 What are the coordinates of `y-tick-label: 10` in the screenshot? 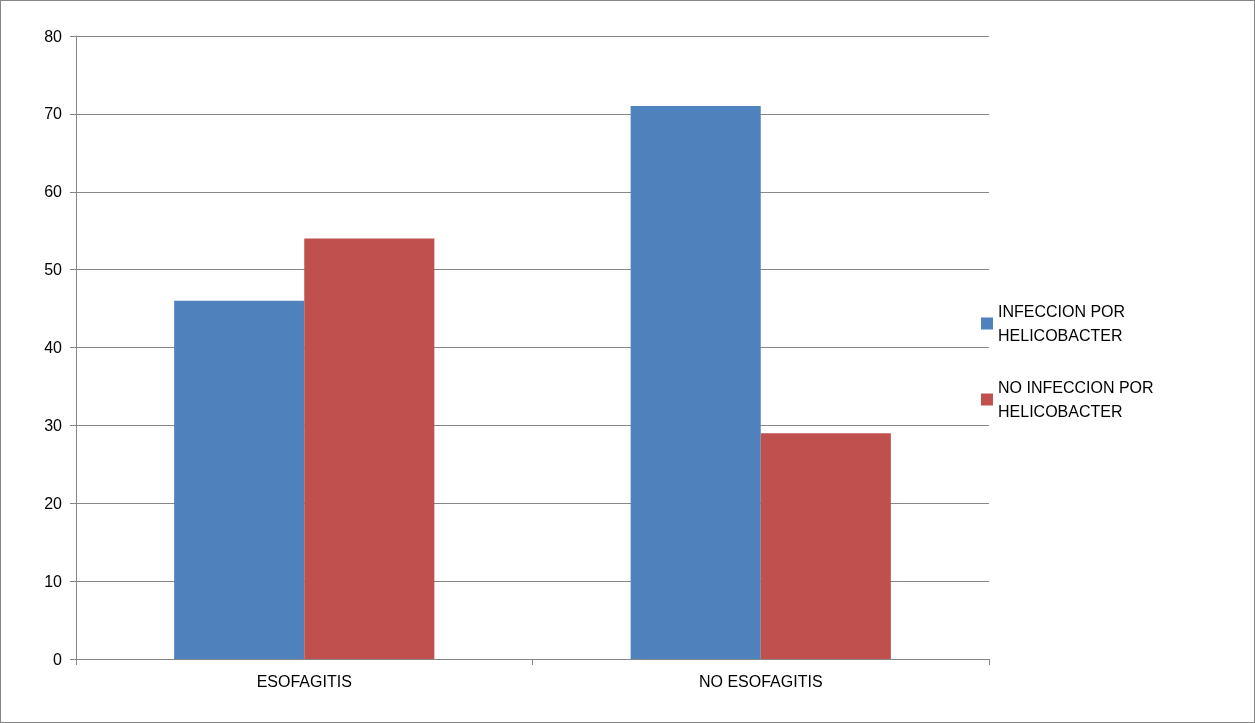 It's located at (53, 581).